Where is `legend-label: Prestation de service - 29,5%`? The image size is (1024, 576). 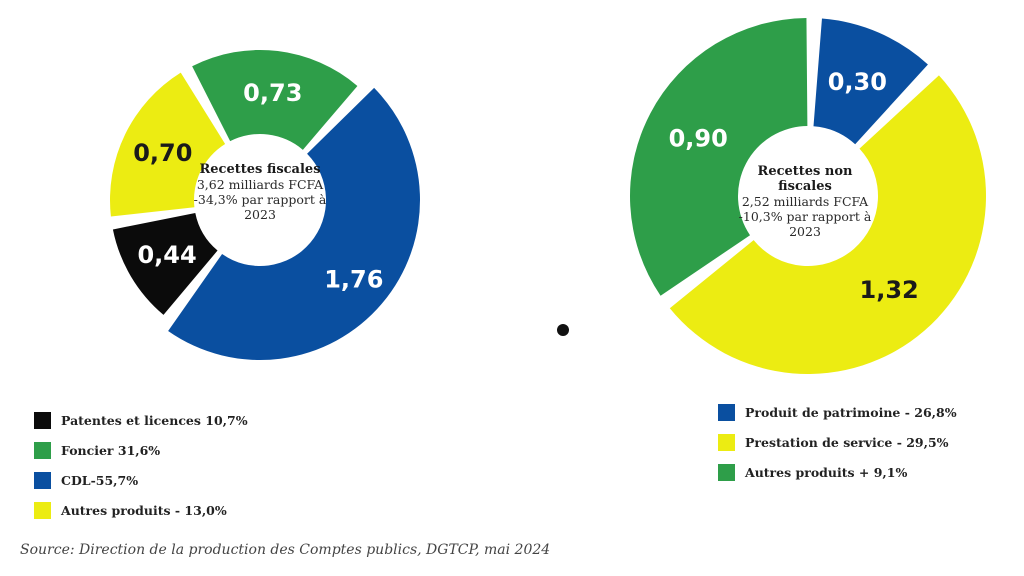 legend-label: Prestation de service - 29,5% is located at coordinates (847, 442).